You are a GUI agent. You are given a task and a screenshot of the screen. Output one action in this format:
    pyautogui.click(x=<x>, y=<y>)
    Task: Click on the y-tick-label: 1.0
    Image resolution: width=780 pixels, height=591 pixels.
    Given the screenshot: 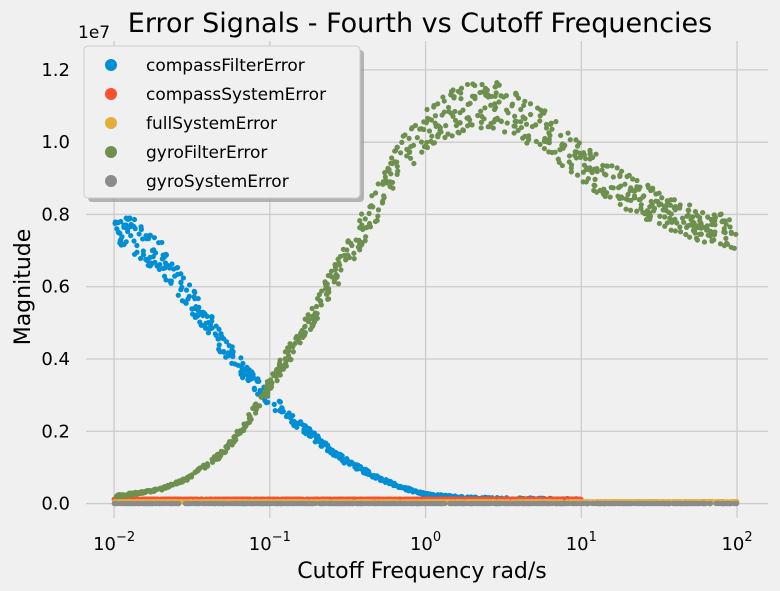 What is the action you would take?
    pyautogui.click(x=55, y=142)
    